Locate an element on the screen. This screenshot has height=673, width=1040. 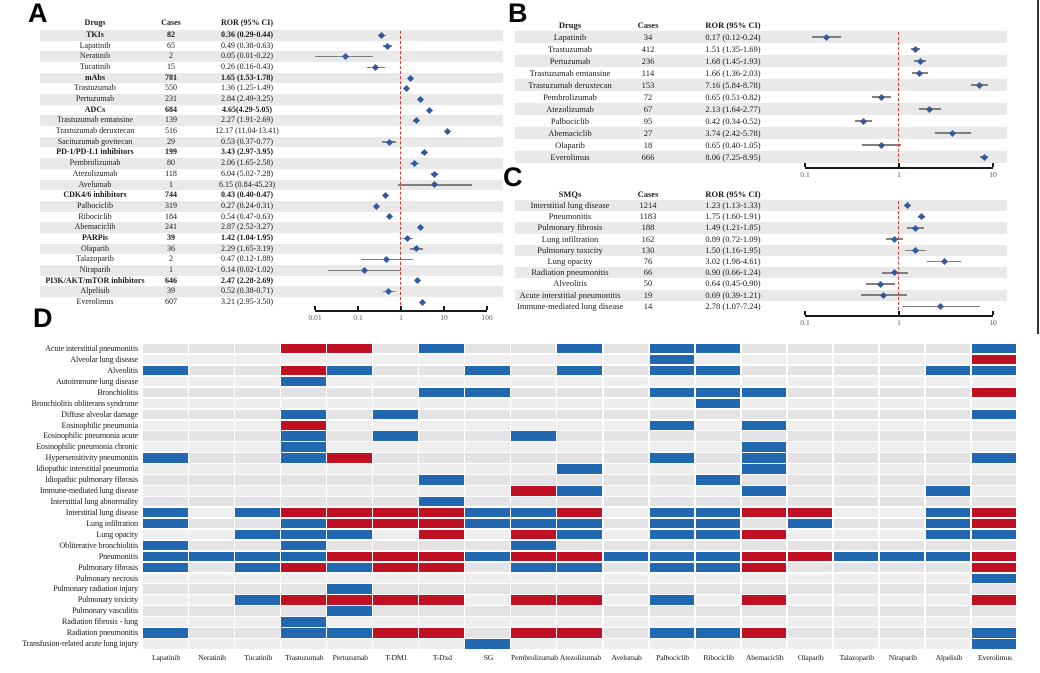
ror-cell: 8.06 (7.25-8.95) is located at coordinates (733, 157).